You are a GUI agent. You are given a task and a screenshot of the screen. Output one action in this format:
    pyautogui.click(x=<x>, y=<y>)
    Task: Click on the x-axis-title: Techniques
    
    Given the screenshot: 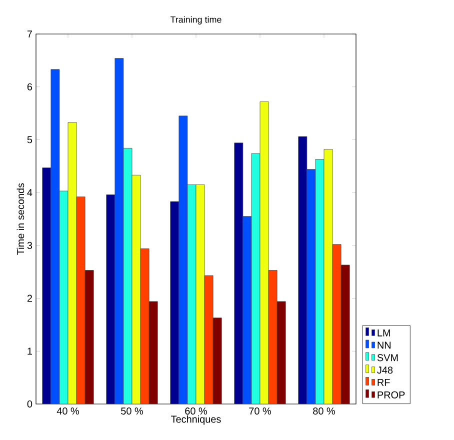 What is the action you would take?
    pyautogui.click(x=196, y=420)
    